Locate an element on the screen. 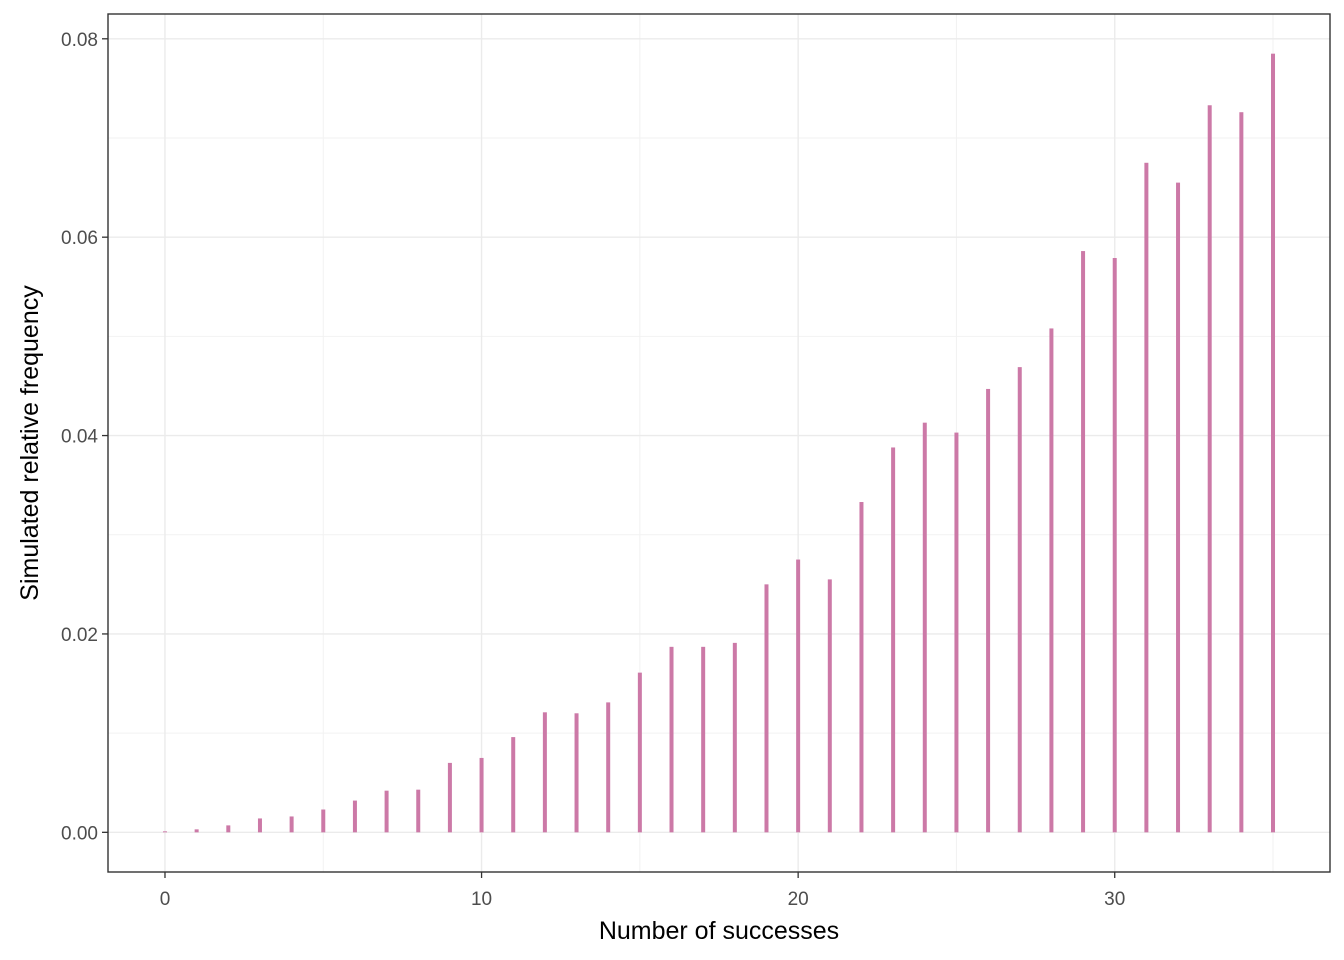 This screenshot has height=960, width=1344. y-axis-title: Simulated relative frequency is located at coordinates (30, 443).